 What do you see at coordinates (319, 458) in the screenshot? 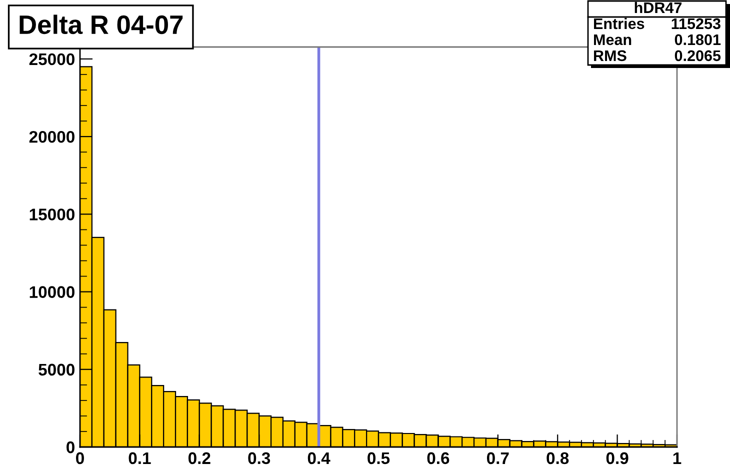
I see `x-tick-label: 0.4` at bounding box center [319, 458].